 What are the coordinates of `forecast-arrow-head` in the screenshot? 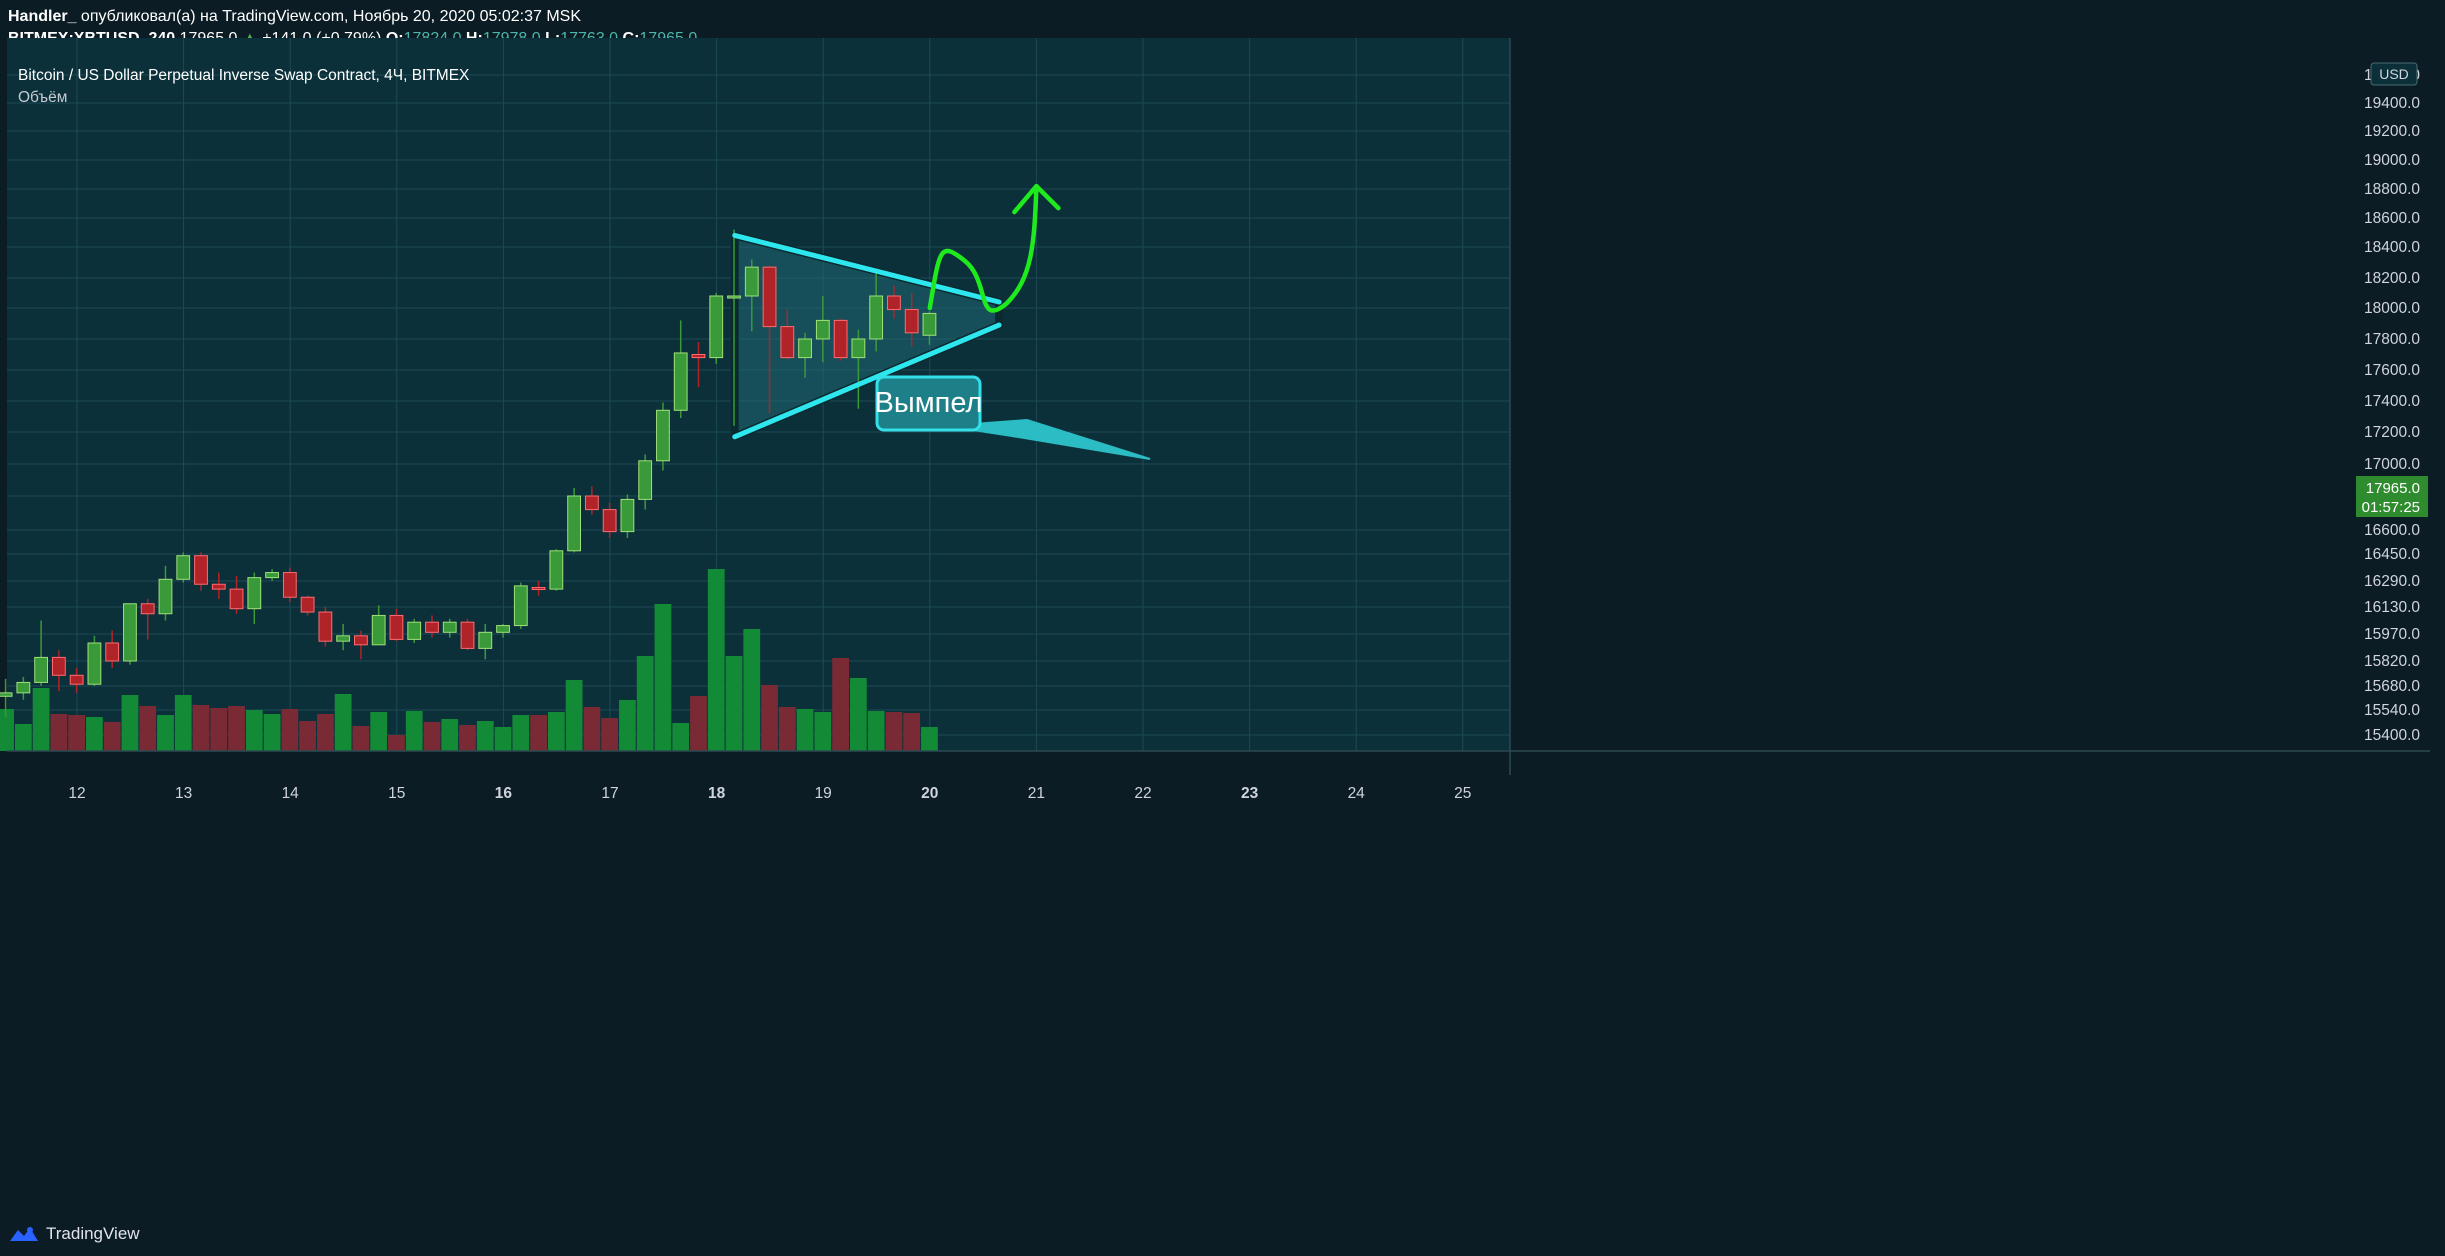 It's located at (1036, 199).